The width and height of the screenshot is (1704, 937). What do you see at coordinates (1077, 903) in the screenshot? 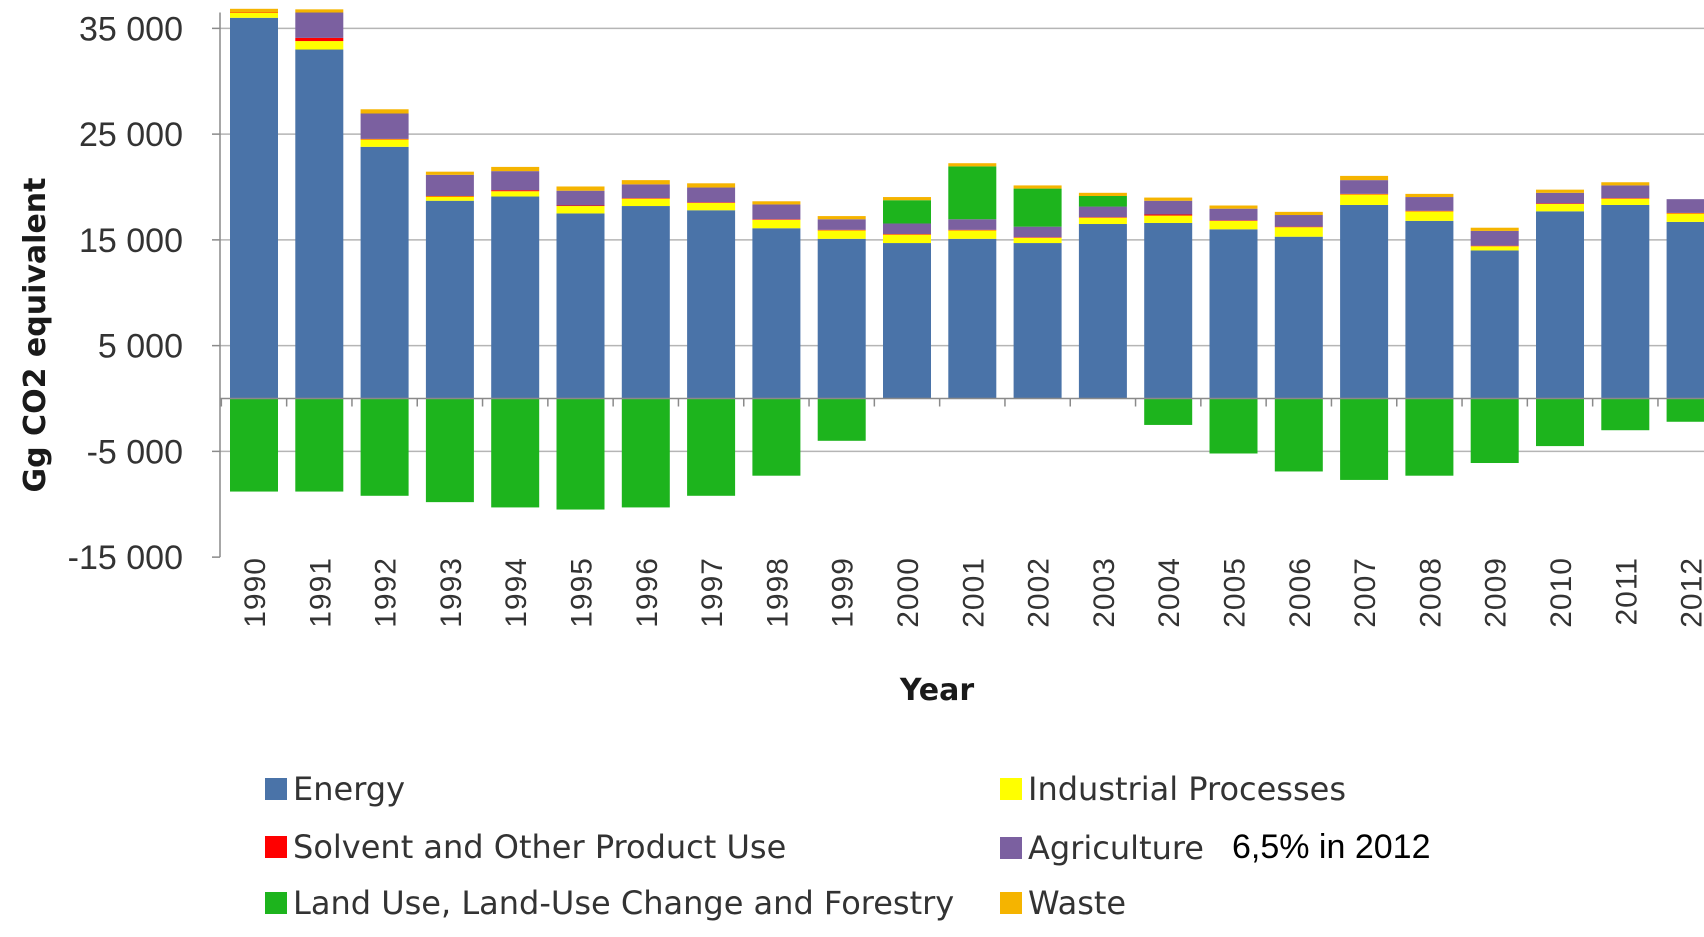
I see `legend-label: Waste` at bounding box center [1077, 903].